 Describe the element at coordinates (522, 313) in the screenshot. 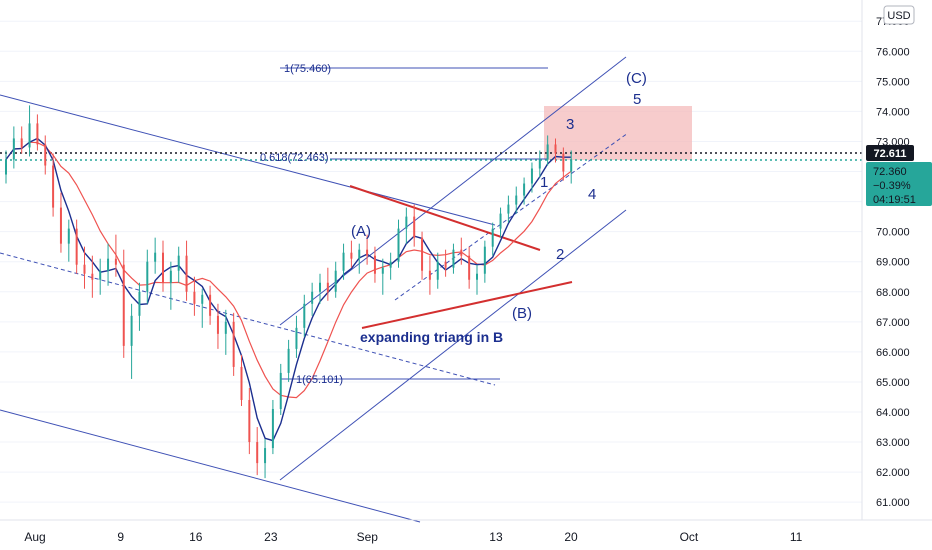

I see `wave-label: (B)` at that location.